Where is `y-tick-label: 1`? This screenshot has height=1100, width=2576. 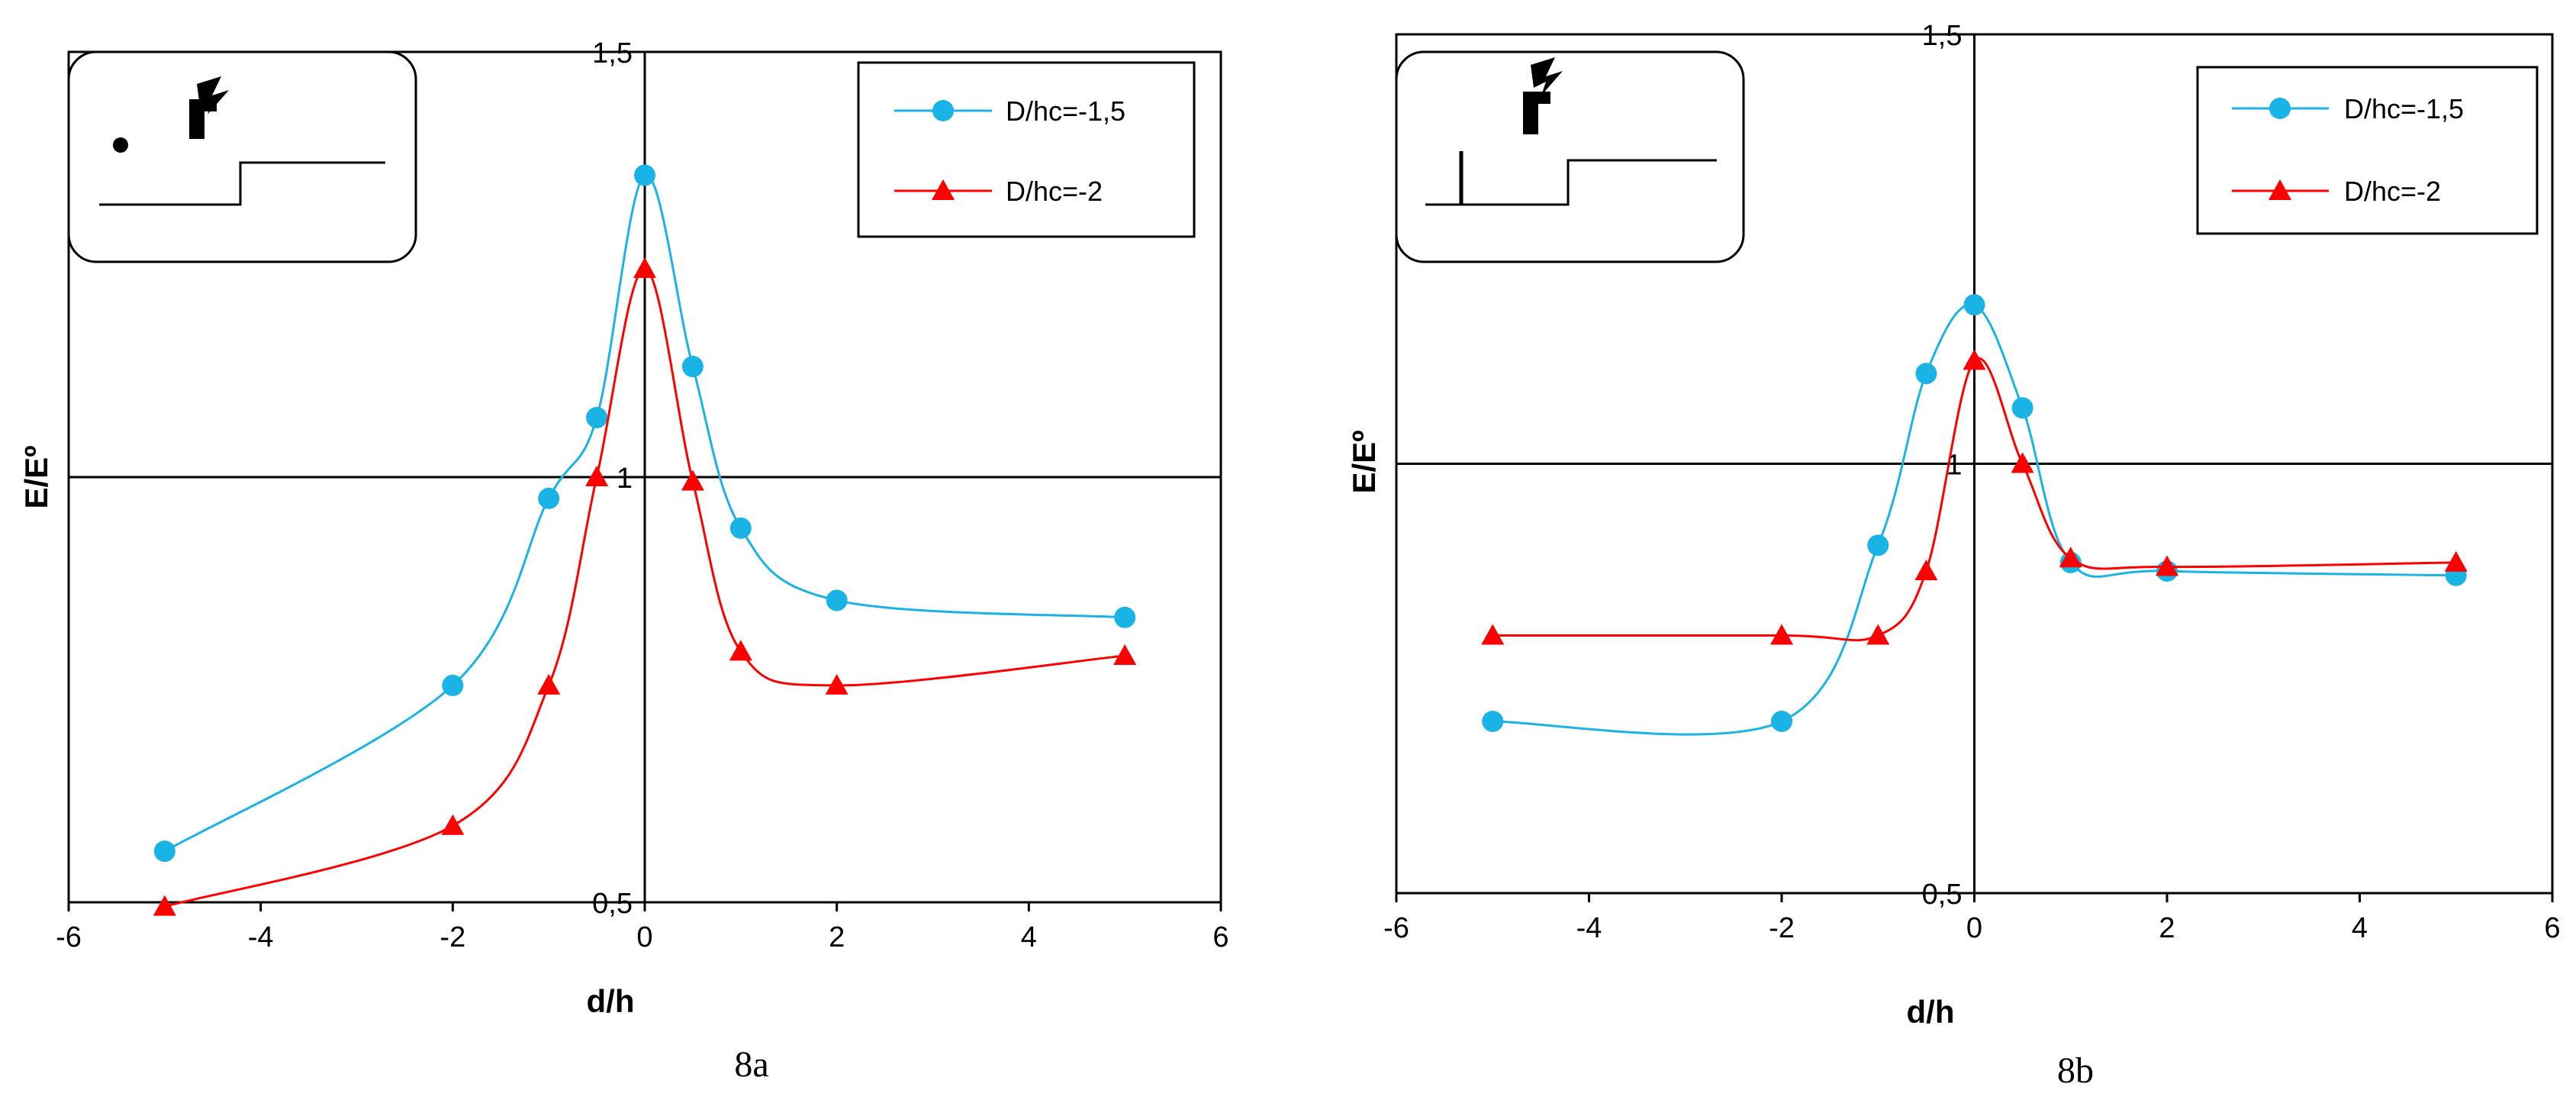
y-tick-label: 1 is located at coordinates (625, 479).